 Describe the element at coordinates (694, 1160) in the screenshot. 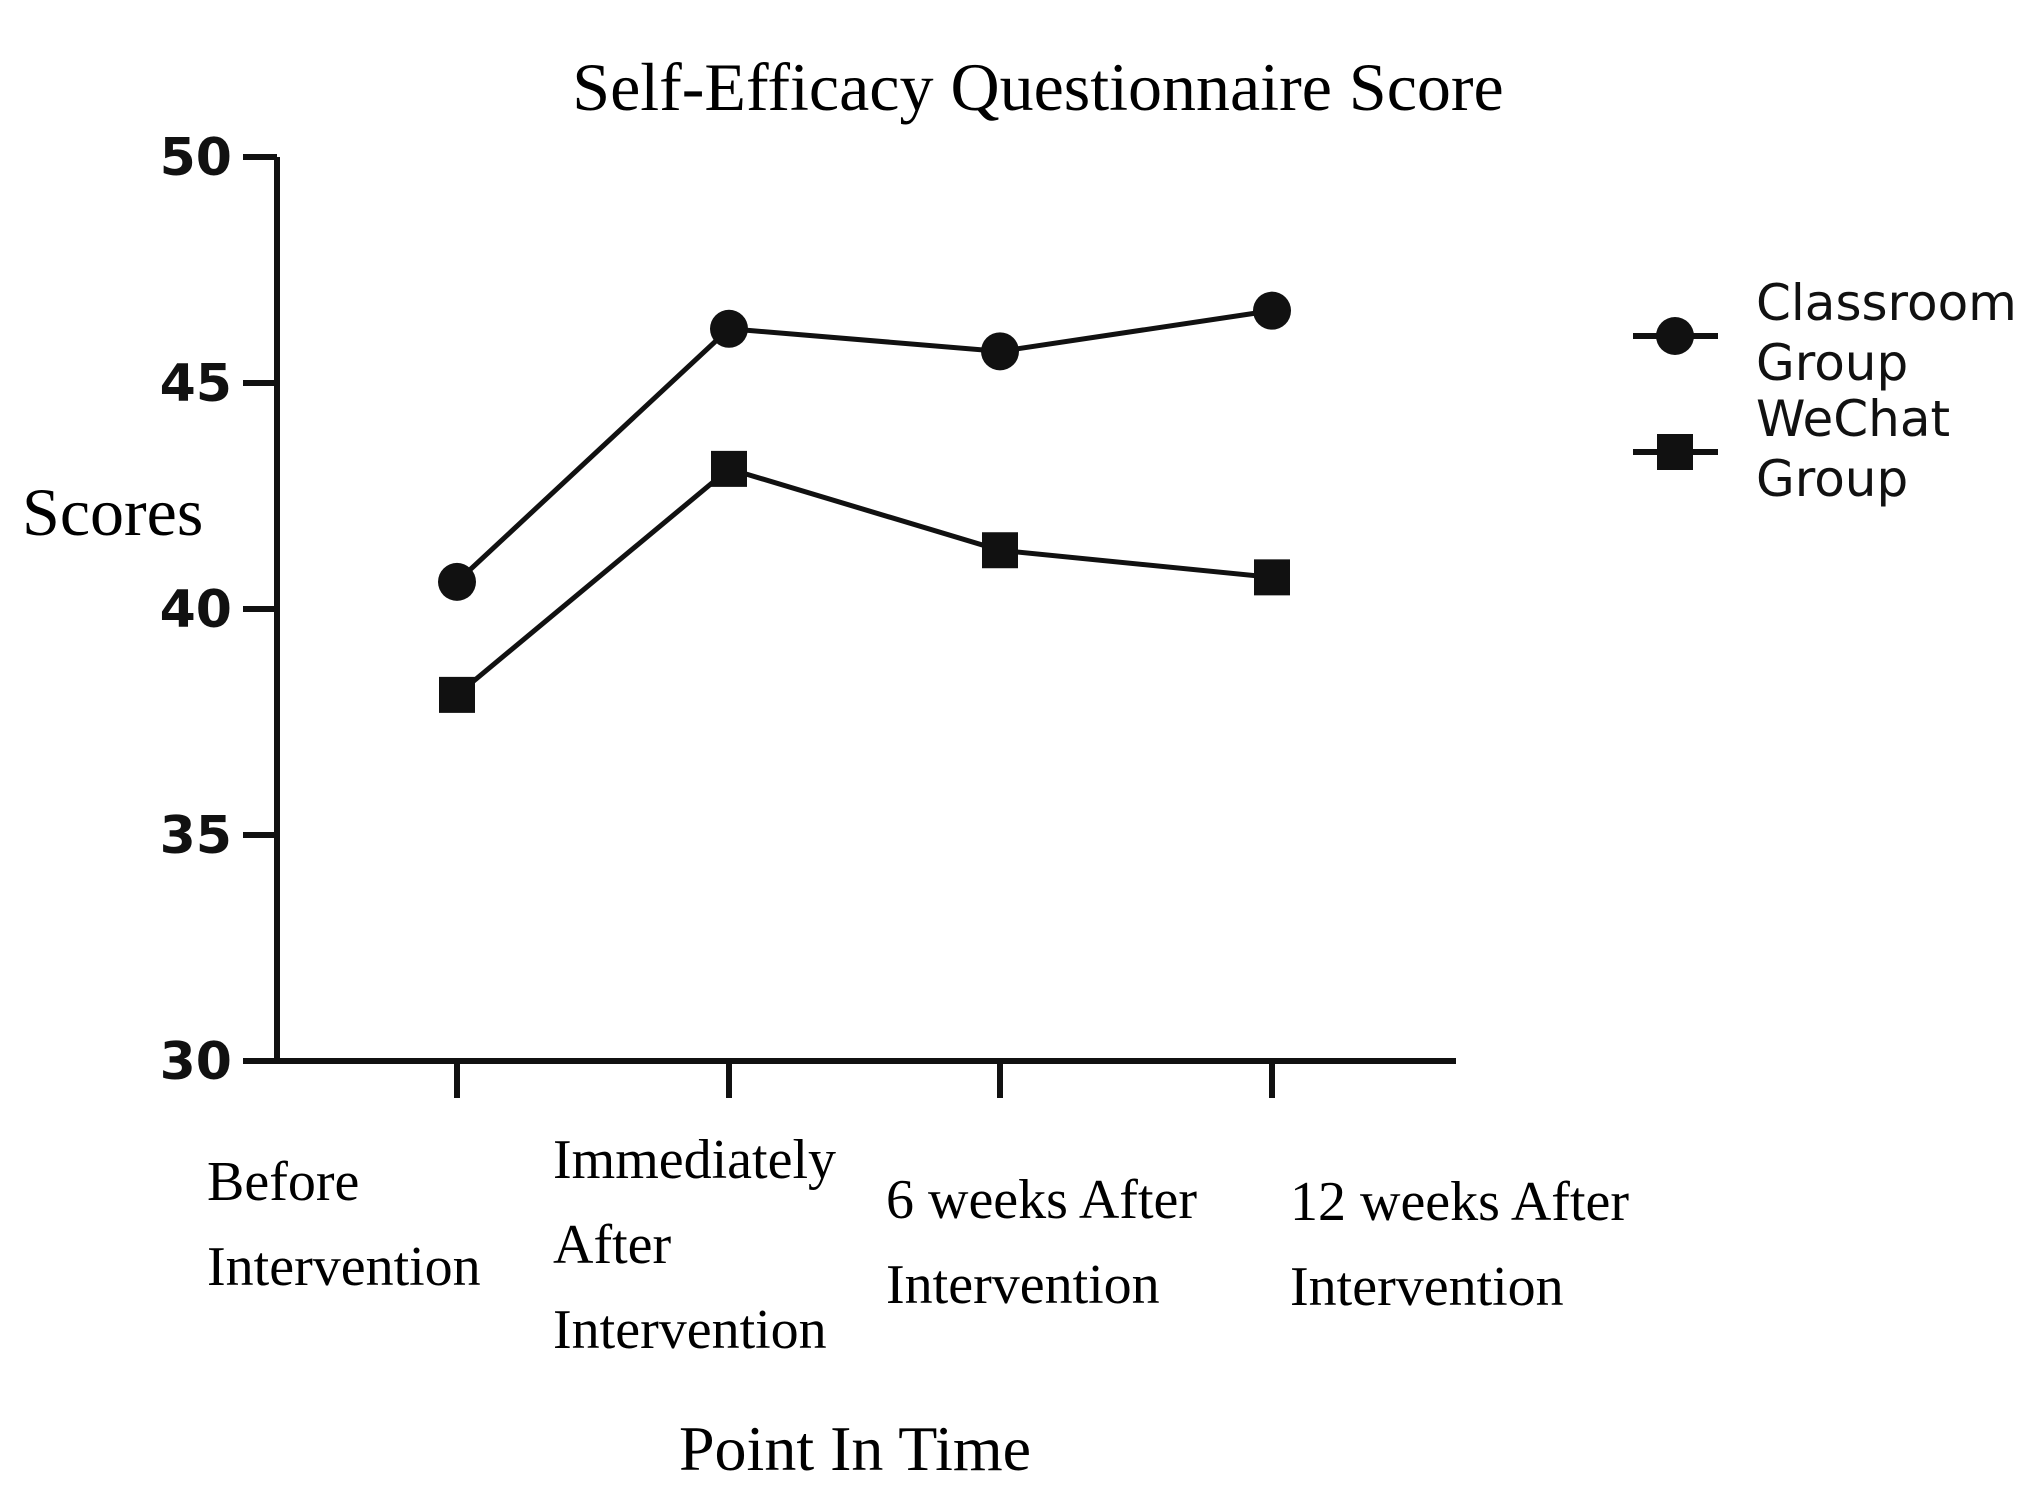

I see `x-tick-label: Immediately` at that location.